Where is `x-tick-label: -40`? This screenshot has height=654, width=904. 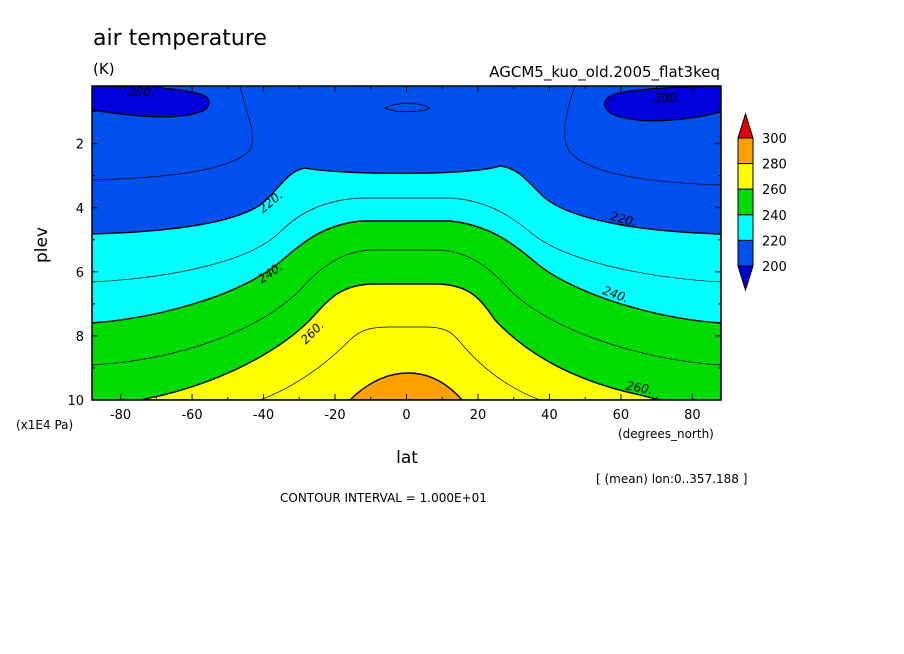 x-tick-label: -40 is located at coordinates (263, 415).